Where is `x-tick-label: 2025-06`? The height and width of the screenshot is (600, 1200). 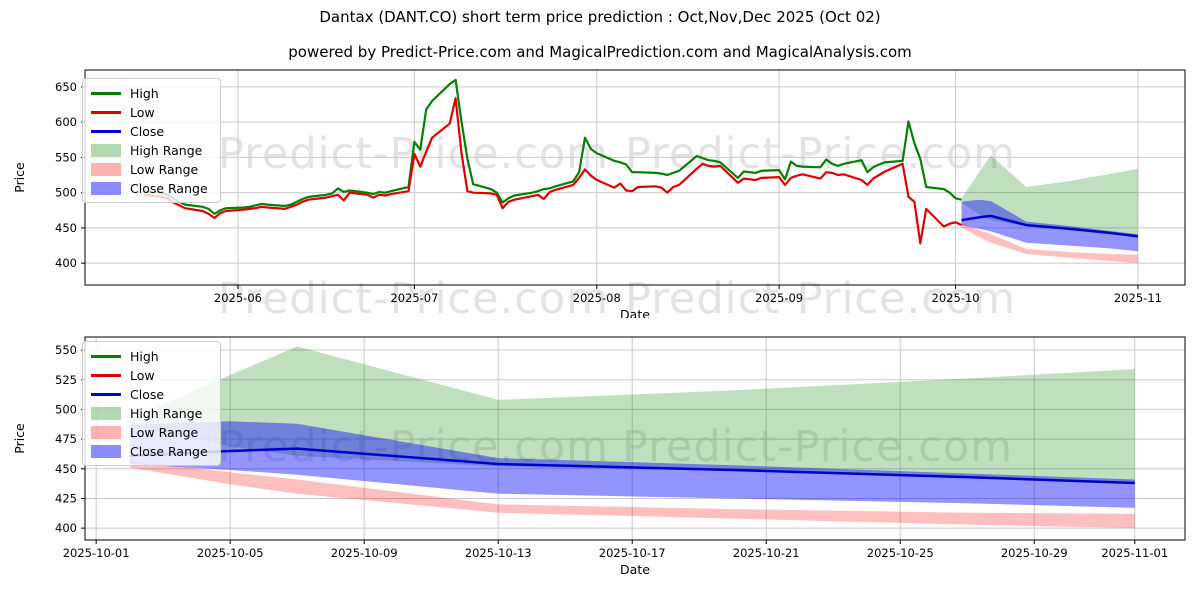 x-tick-label: 2025-06 is located at coordinates (238, 298).